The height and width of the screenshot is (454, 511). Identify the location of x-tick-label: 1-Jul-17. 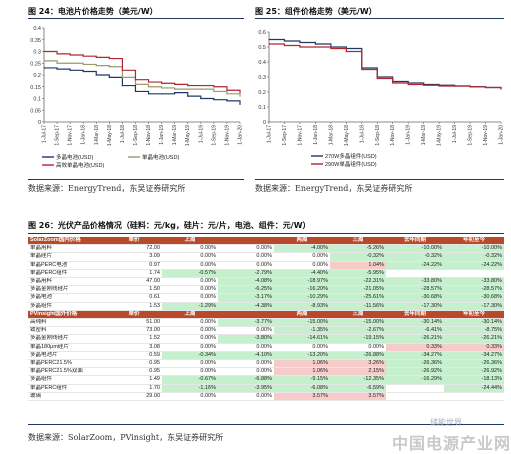
(45, 134).